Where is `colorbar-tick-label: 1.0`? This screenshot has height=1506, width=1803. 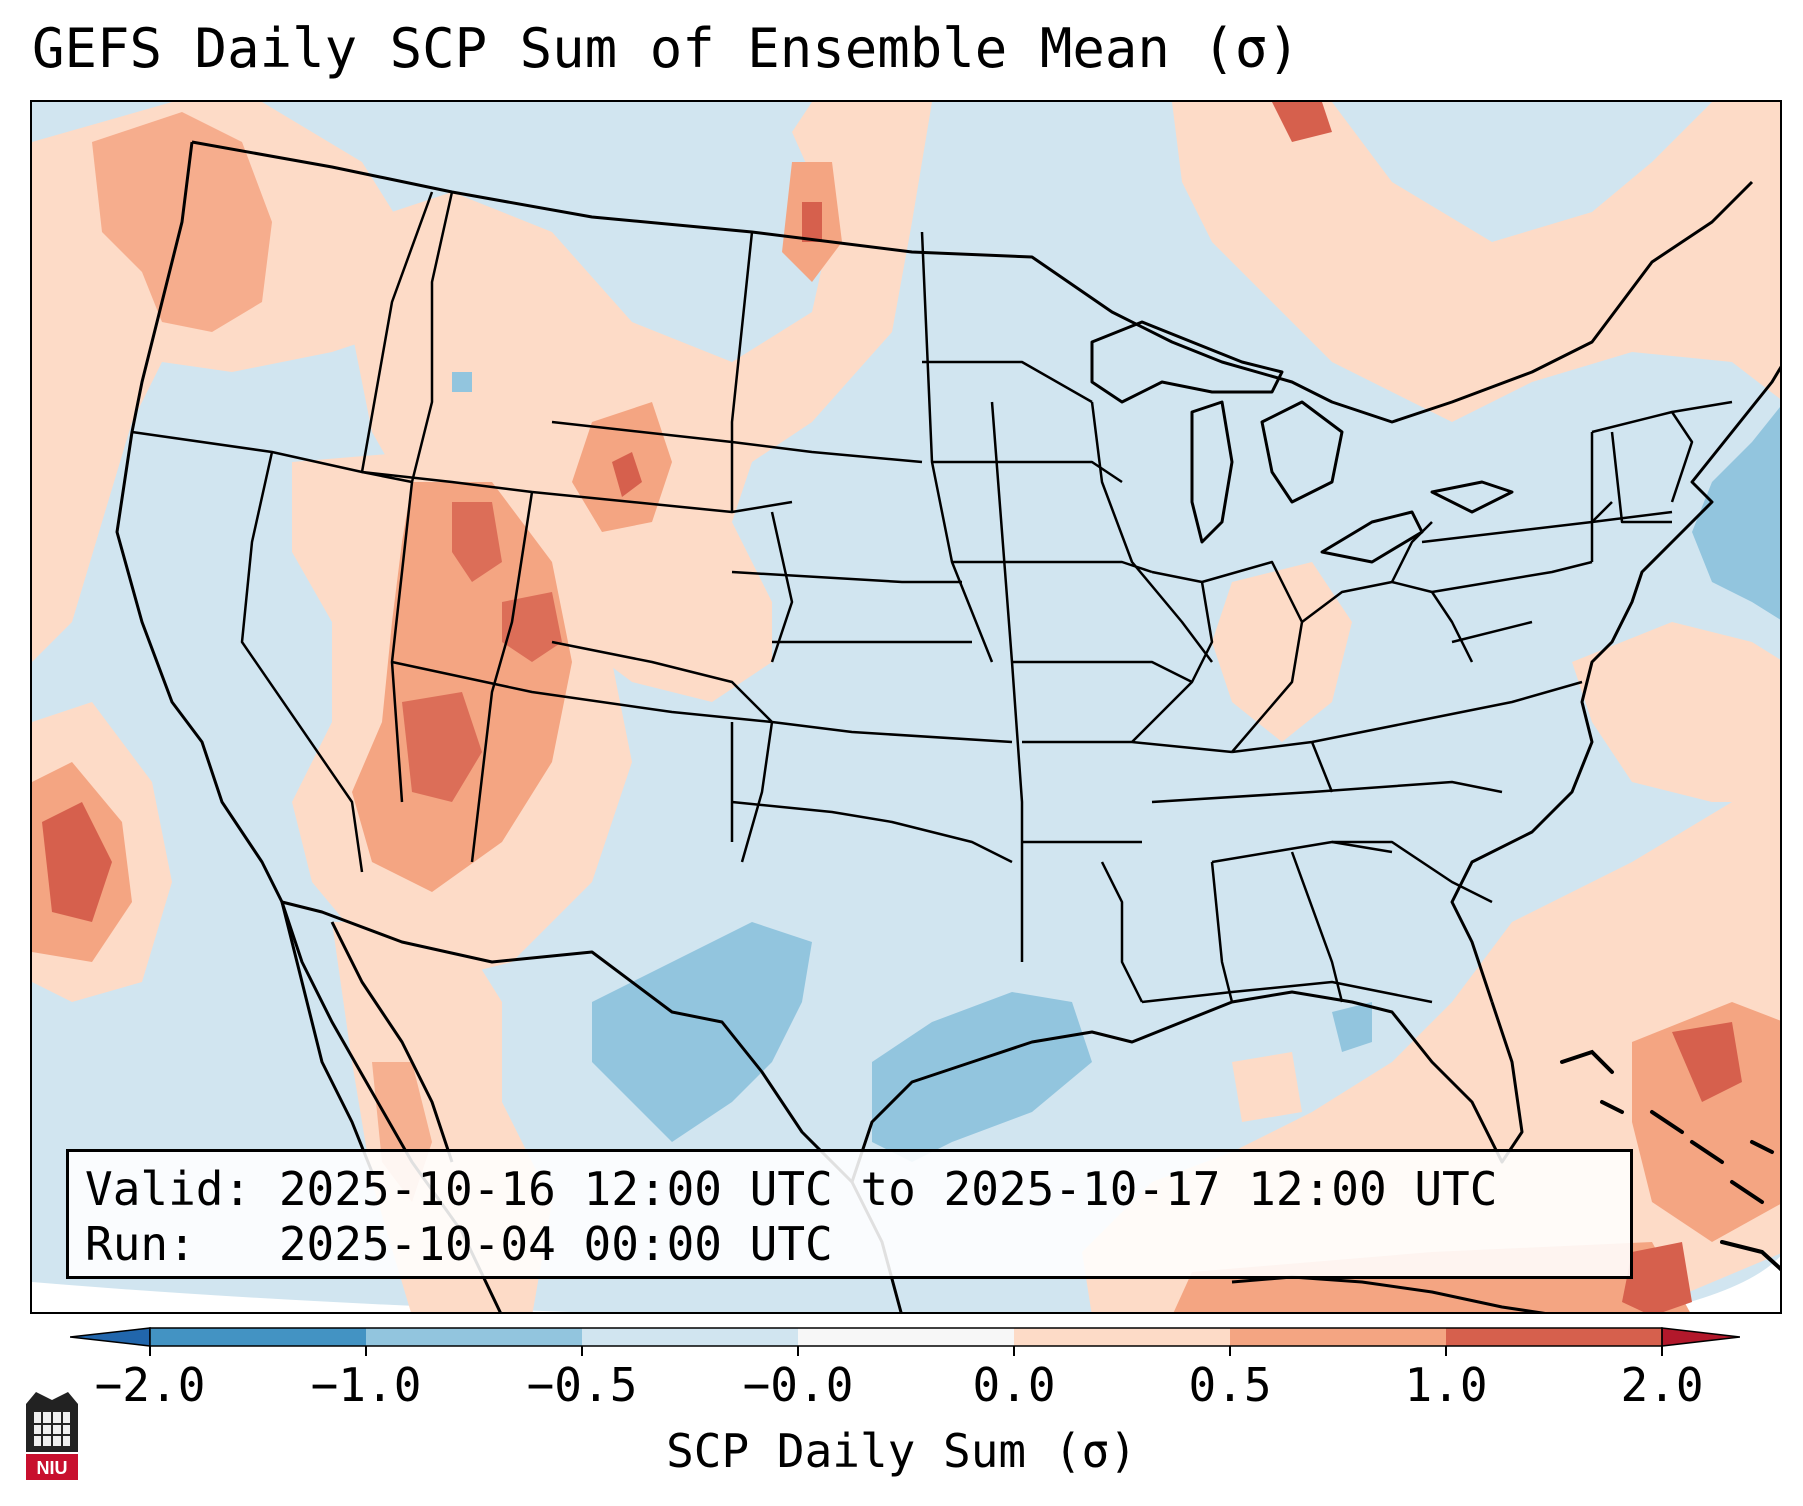 colorbar-tick-label: 1.0 is located at coordinates (1446, 1385).